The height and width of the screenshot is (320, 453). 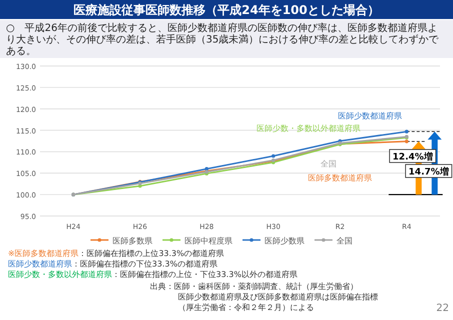 I want to click on text: 医師少数都道府県及び医師多数都道府県は医師偏在指標, so click(x=278, y=297).